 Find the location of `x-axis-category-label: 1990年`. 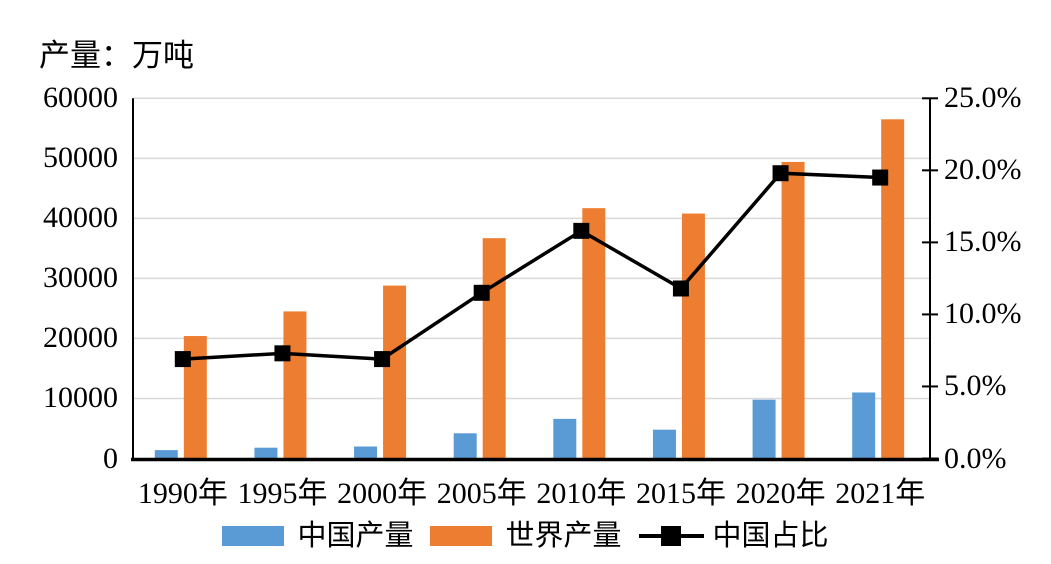

x-axis-category-label: 1990年 is located at coordinates (182, 493).